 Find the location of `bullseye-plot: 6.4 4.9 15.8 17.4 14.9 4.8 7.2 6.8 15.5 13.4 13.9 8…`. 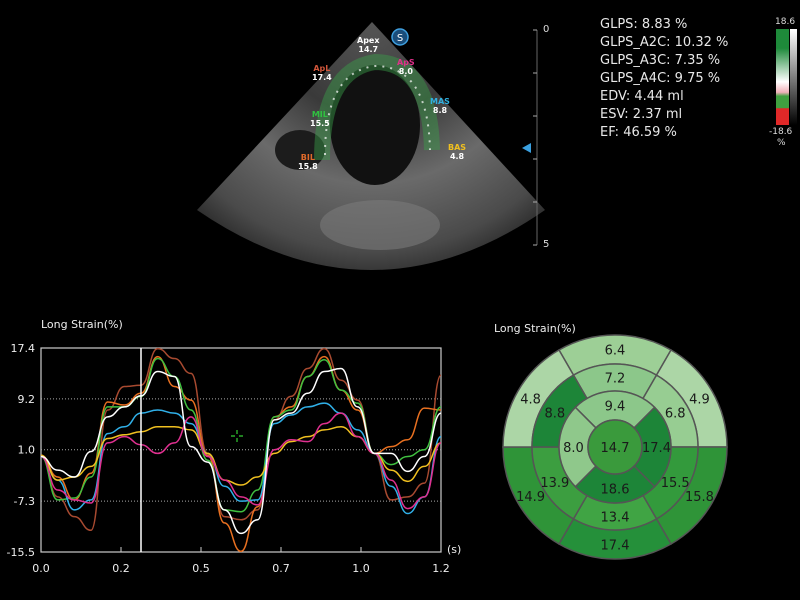

bullseye-plot: 6.4 4.9 15.8 17.4 14.9 4.8 7.2 6.8 15.5 13.4 13.9 8… is located at coordinates (615, 450).